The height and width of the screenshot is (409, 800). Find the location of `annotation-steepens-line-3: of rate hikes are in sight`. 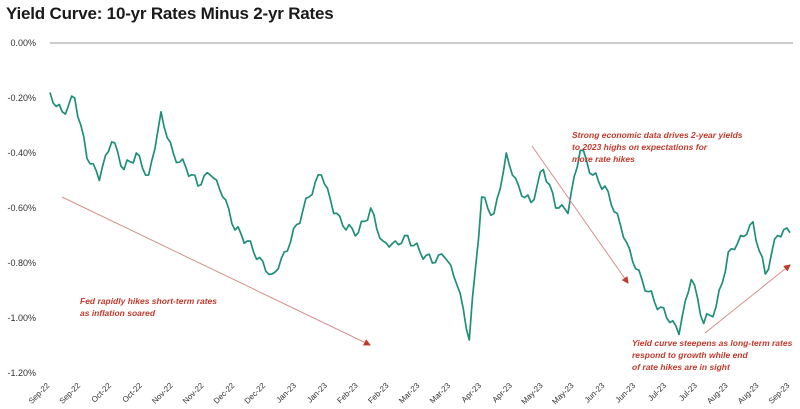

annotation-steepens-line-3: of rate hikes are in sight is located at coordinates (681, 367).